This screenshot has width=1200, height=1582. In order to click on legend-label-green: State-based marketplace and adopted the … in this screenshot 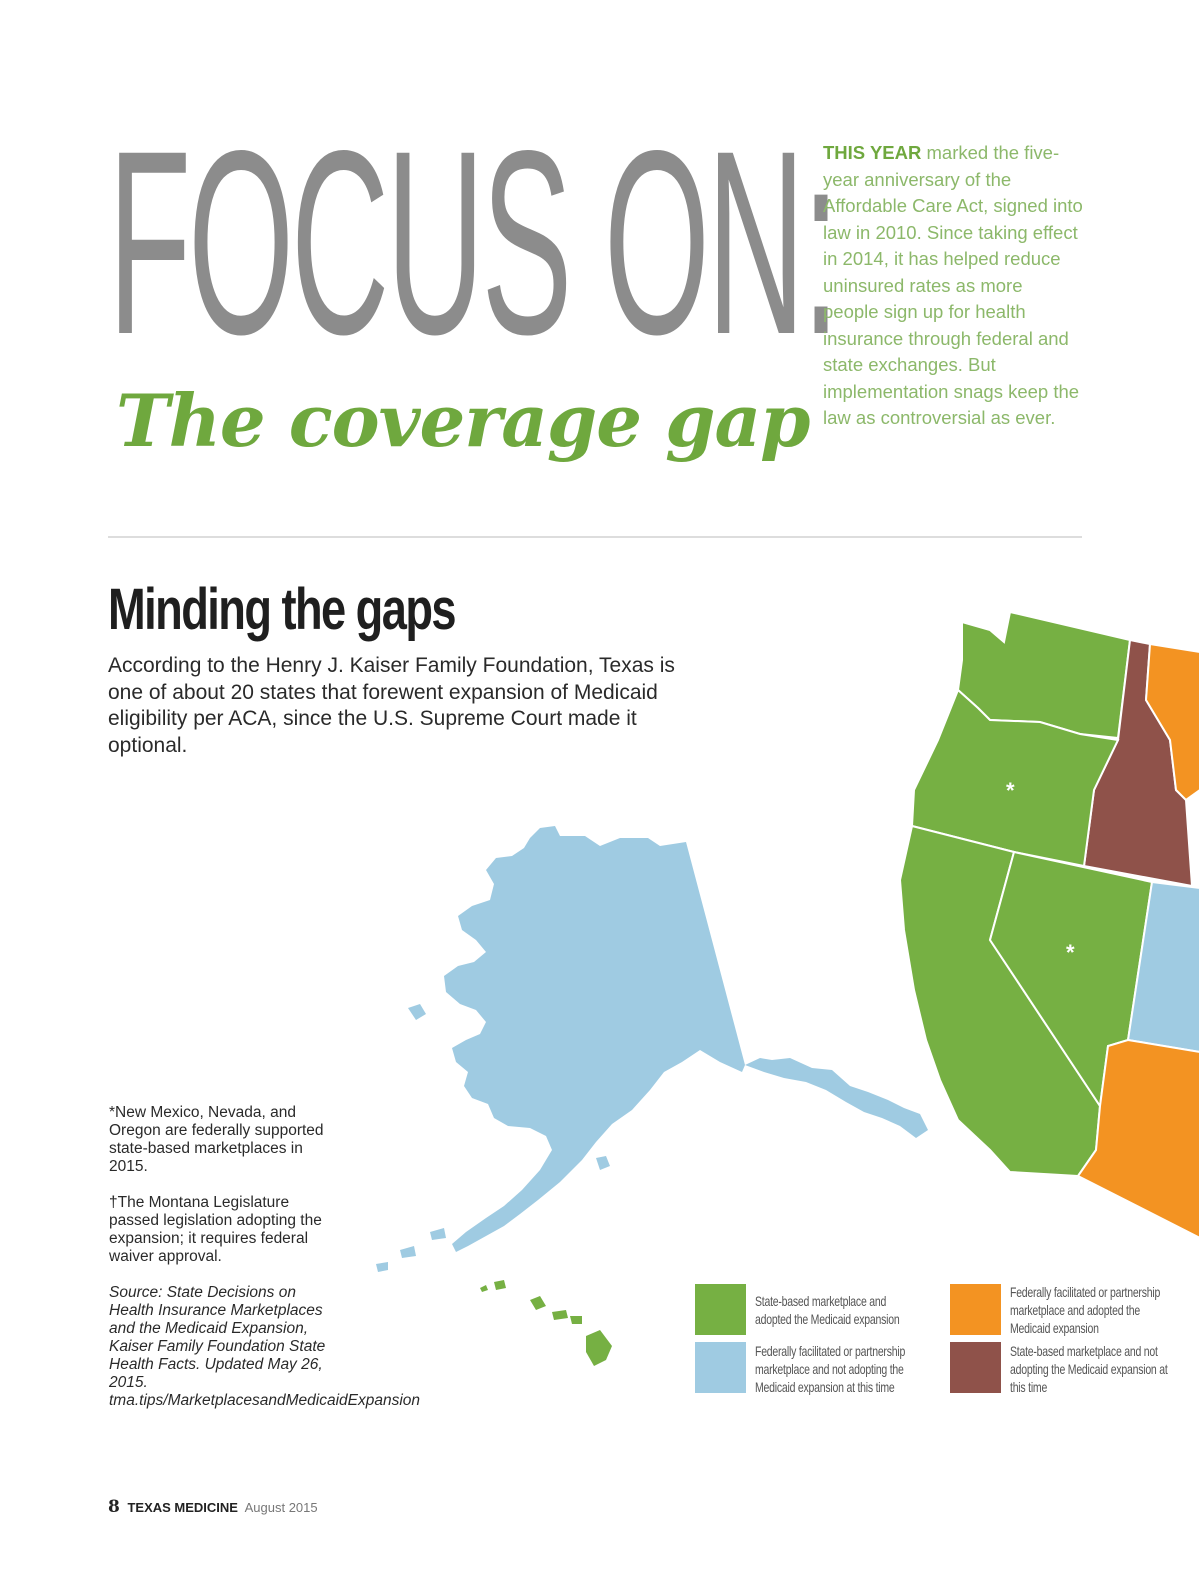, I will do `click(827, 1310)`.